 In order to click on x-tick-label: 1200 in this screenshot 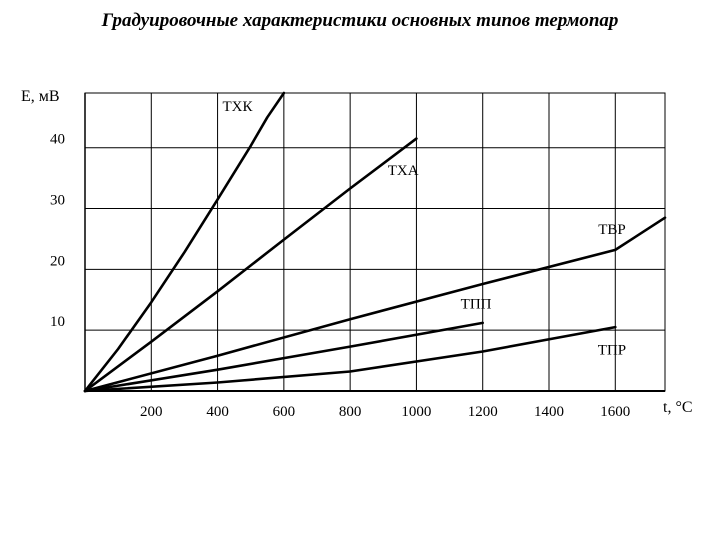, I will do `click(483, 412)`.